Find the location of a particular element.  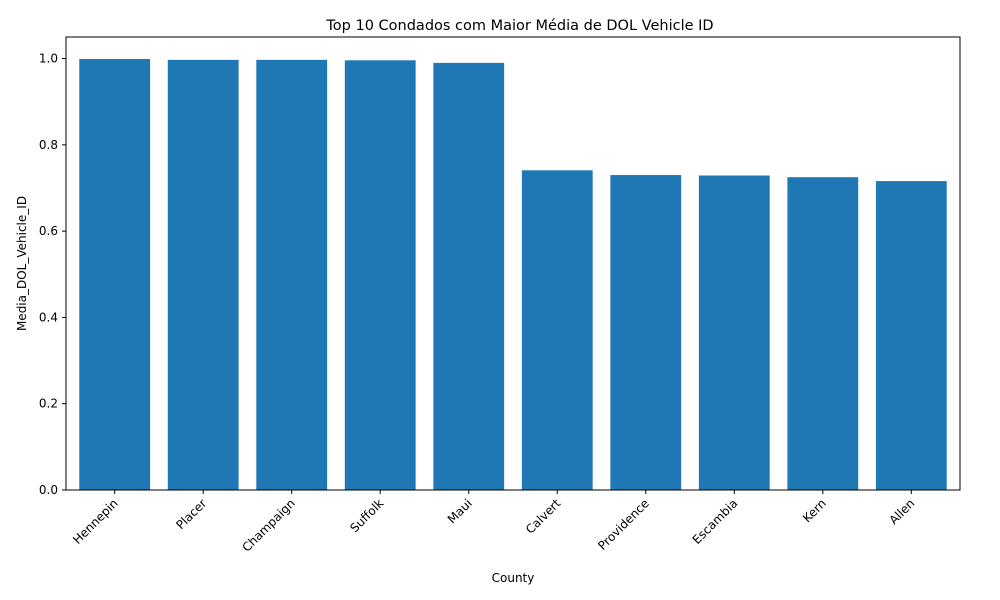

y-axis: 0.0 0.2 0.4 0.6 0.8 1.0 is located at coordinates (52, 274).